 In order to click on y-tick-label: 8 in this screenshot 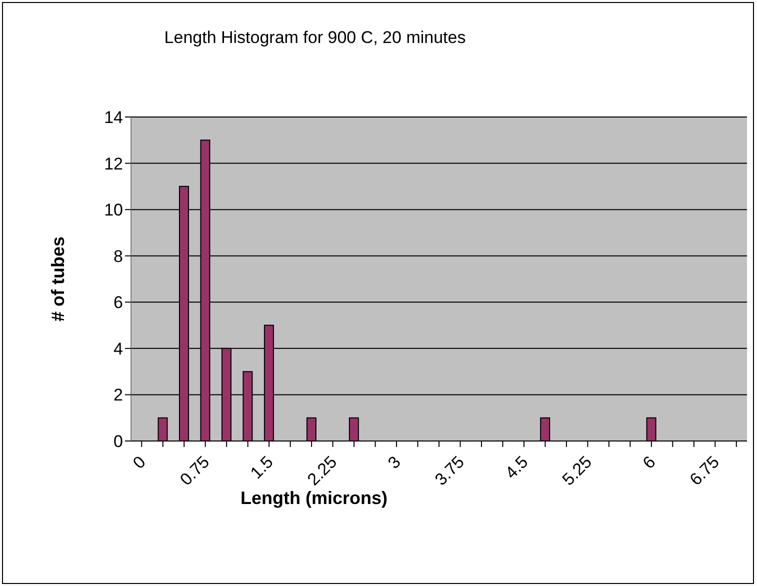, I will do `click(118, 256)`.